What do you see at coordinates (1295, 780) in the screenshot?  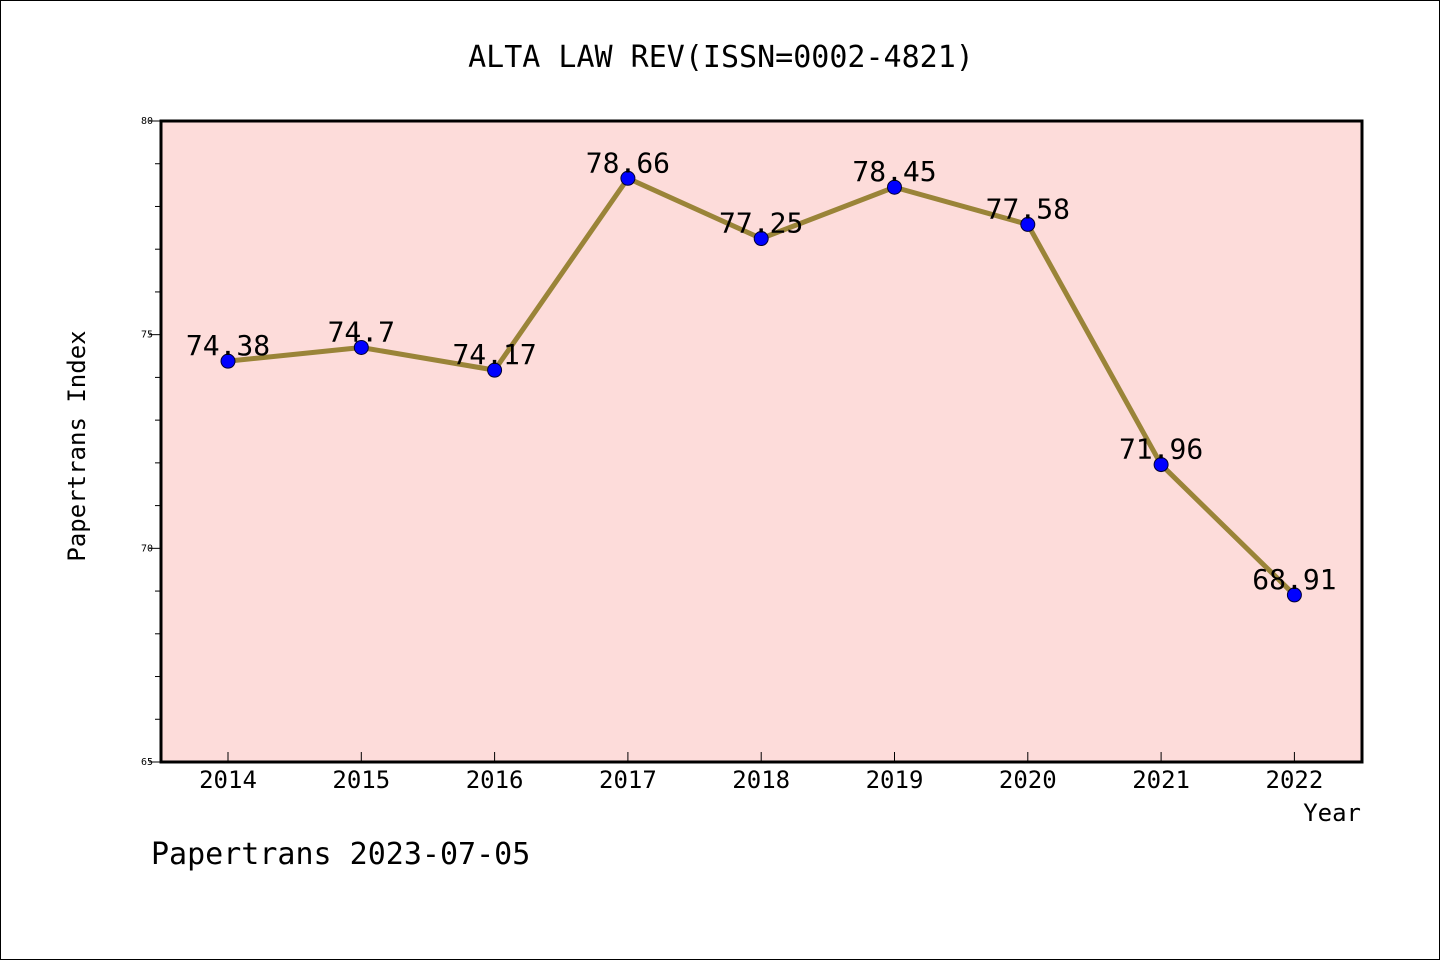 I see `x-tick-label: 2022` at bounding box center [1295, 780].